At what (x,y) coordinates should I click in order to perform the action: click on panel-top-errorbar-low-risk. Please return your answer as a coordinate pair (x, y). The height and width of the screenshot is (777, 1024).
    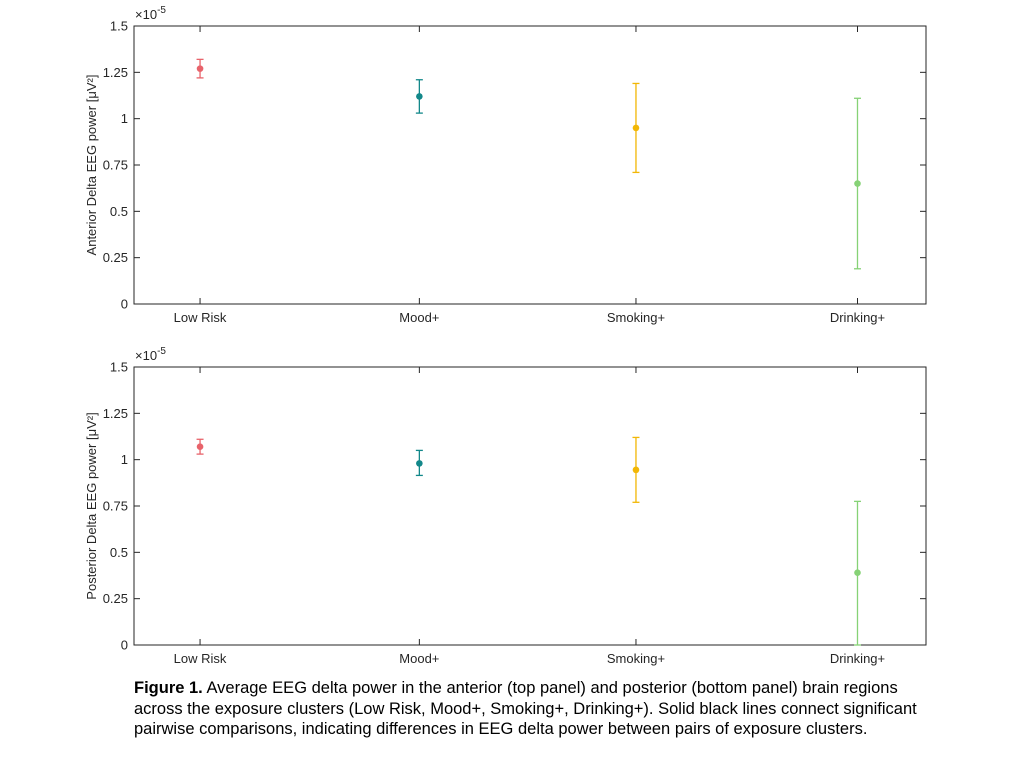
    Looking at the image, I should click on (200, 68).